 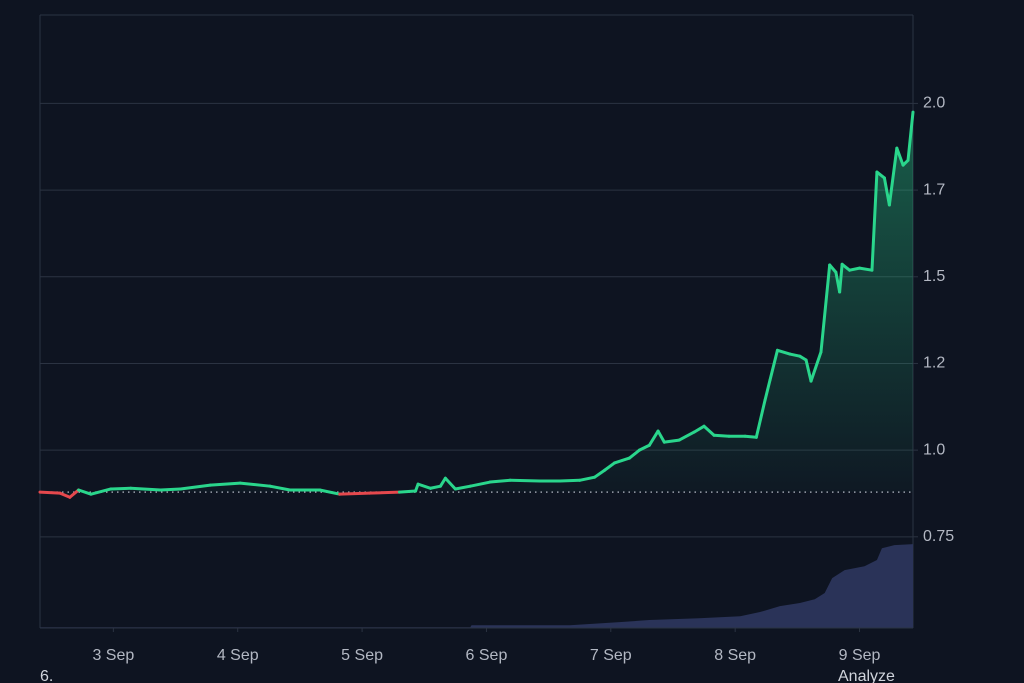 What do you see at coordinates (487, 655) in the screenshot?
I see `x-tick-label: 6 Sep` at bounding box center [487, 655].